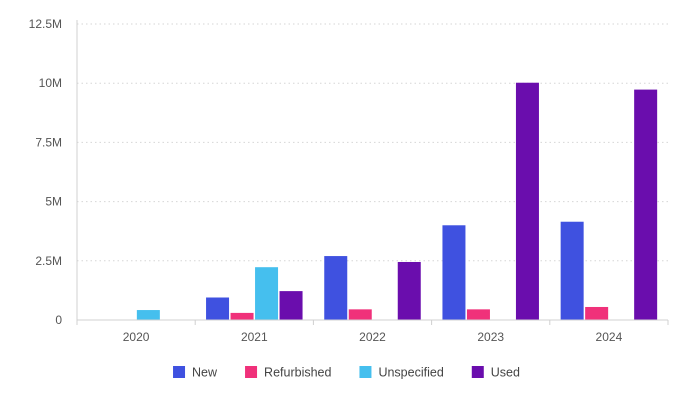 This screenshot has height=410, width=693. I want to click on bar-refurbished-2024, so click(597, 313).